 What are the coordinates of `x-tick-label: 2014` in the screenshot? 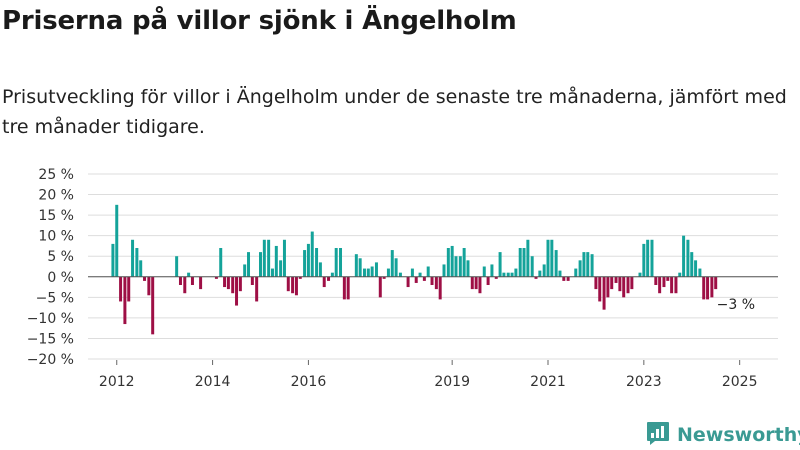 It's located at (213, 382).